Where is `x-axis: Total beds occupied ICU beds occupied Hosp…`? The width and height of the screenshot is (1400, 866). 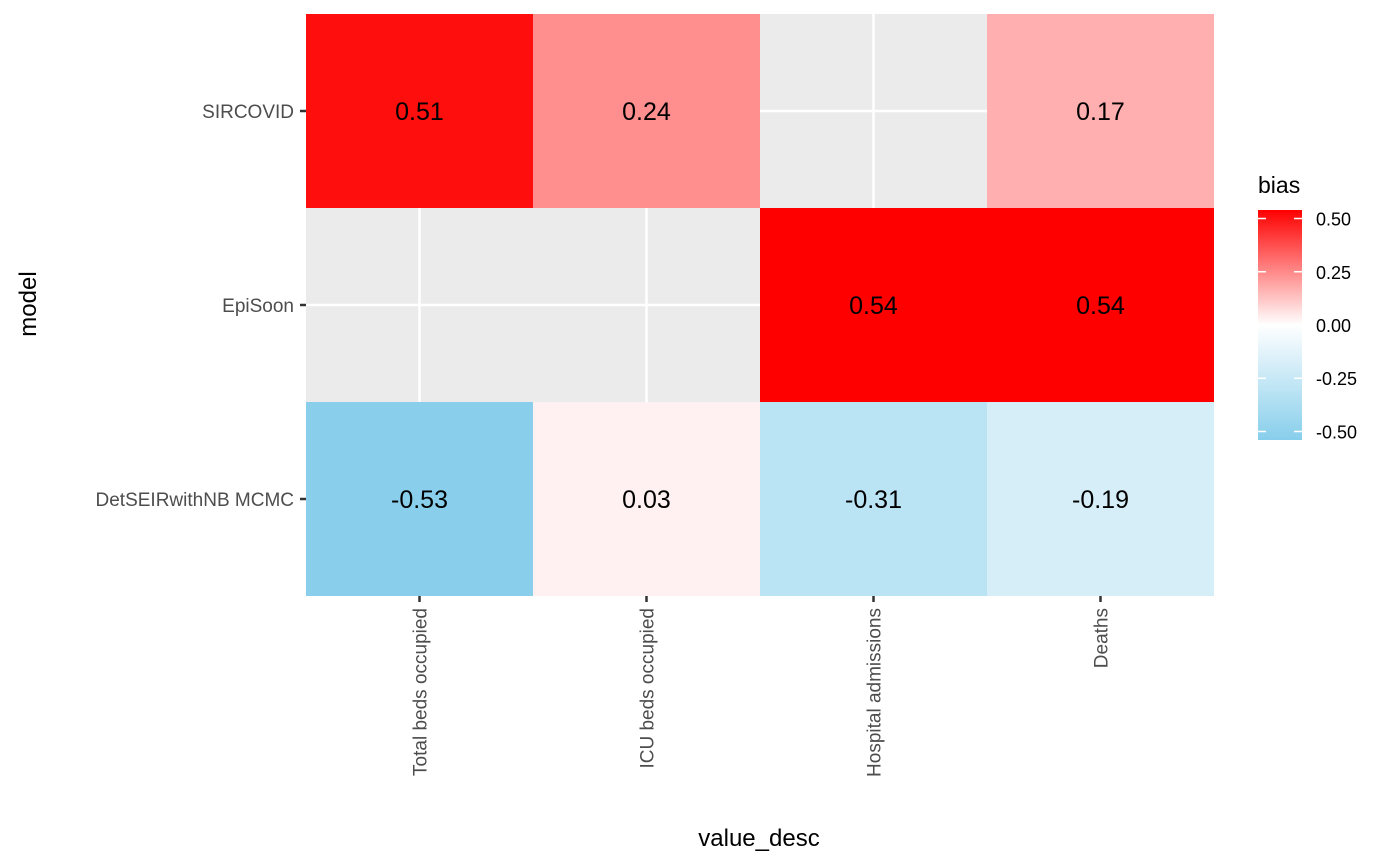 x-axis: Total beds occupied ICU beds occupied Hosp… is located at coordinates (762, 686).